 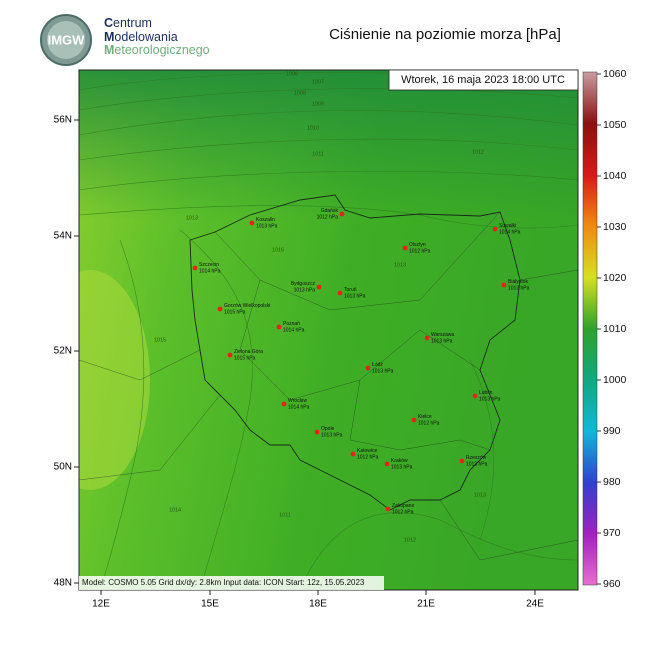 What do you see at coordinates (297, 401) in the screenshot?
I see `city-name: Wrocław` at bounding box center [297, 401].